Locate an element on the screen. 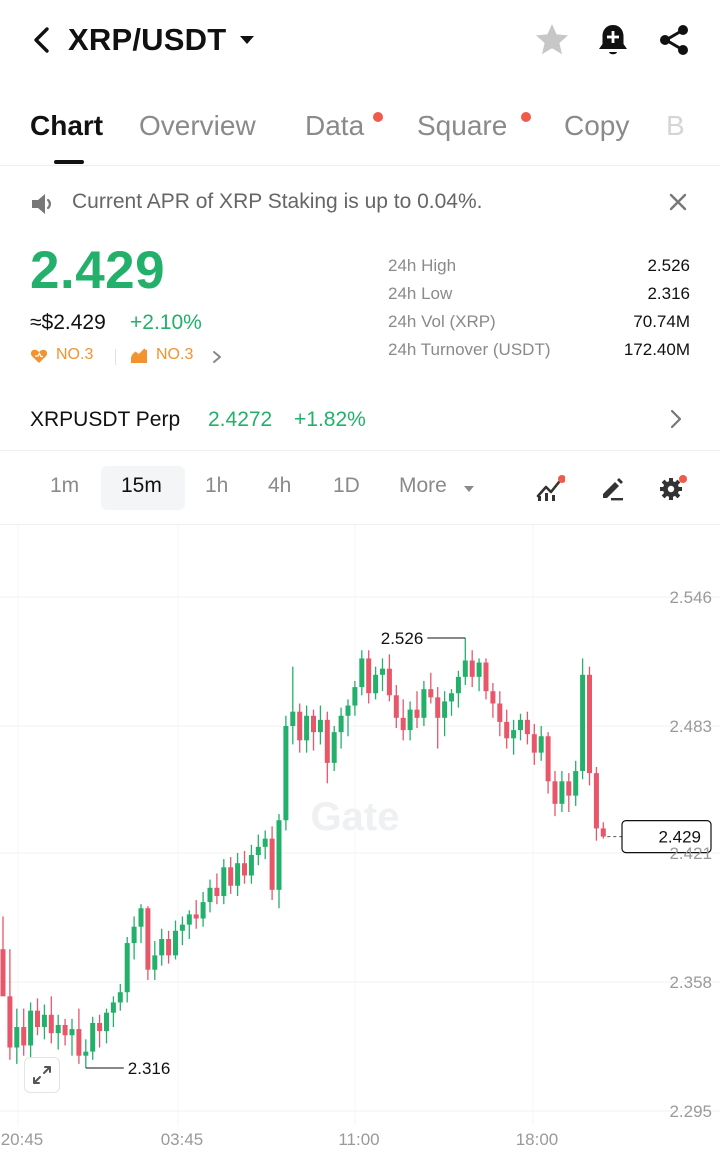  y-tick-label: 2.546 is located at coordinates (690, 597).